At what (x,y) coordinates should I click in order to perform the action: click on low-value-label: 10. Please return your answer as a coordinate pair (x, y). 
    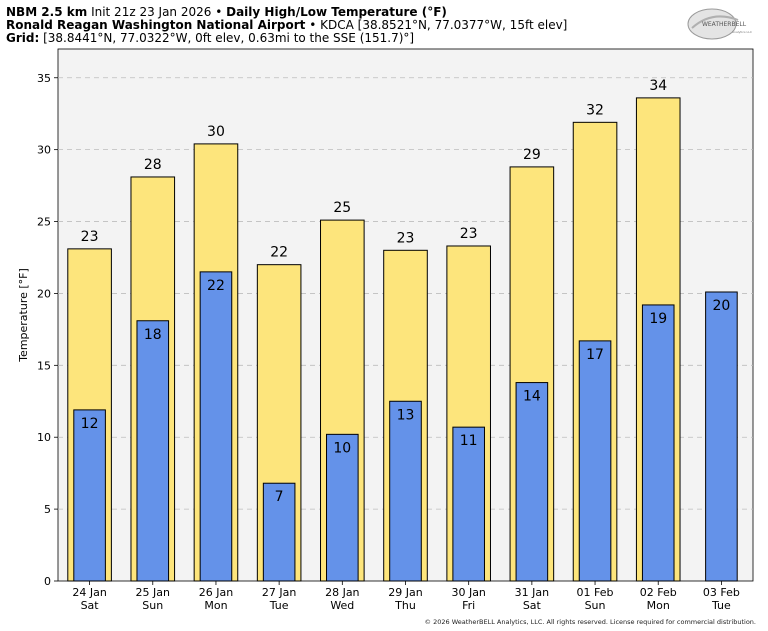
    Looking at the image, I should click on (342, 448).